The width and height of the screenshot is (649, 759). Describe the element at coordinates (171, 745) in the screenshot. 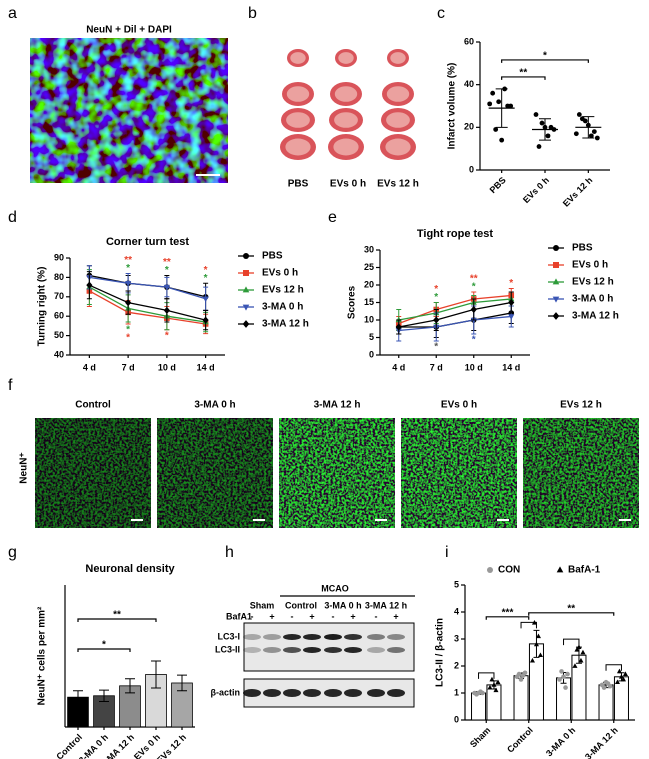

I see `x-tick-label: EVs 12 h` at that location.